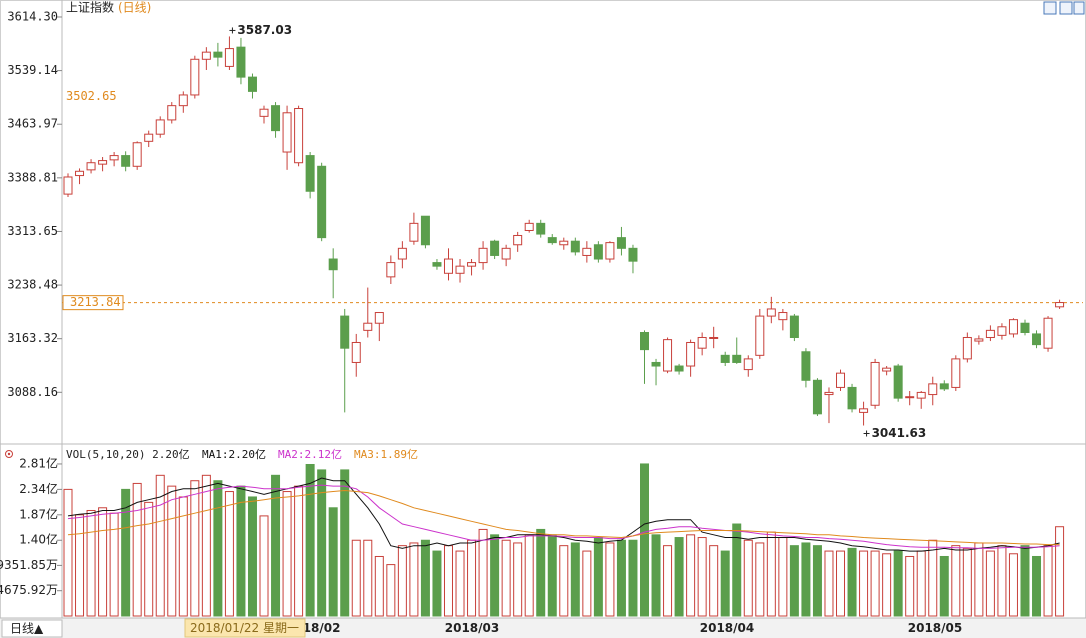 This screenshot has height=638, width=1086. Describe the element at coordinates (32, 285) in the screenshot. I see `y-tick-label: 3238.48` at that location.